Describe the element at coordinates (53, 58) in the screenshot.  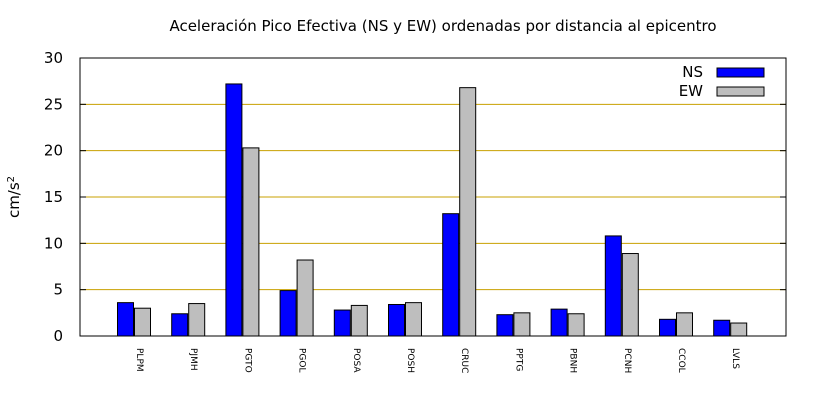
I see `y-tick-label: 30` at that location.